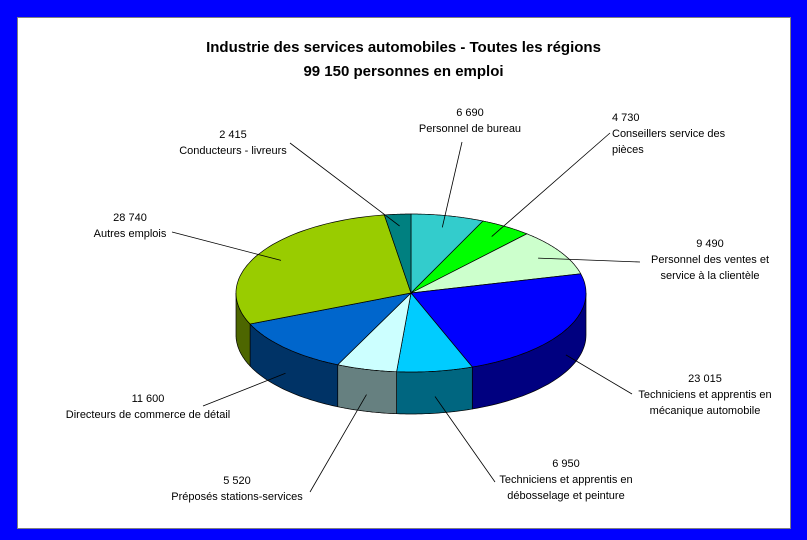 Image resolution: width=807 pixels, height=540 pixels. I want to click on category-label: Autres emplois, so click(130, 234).